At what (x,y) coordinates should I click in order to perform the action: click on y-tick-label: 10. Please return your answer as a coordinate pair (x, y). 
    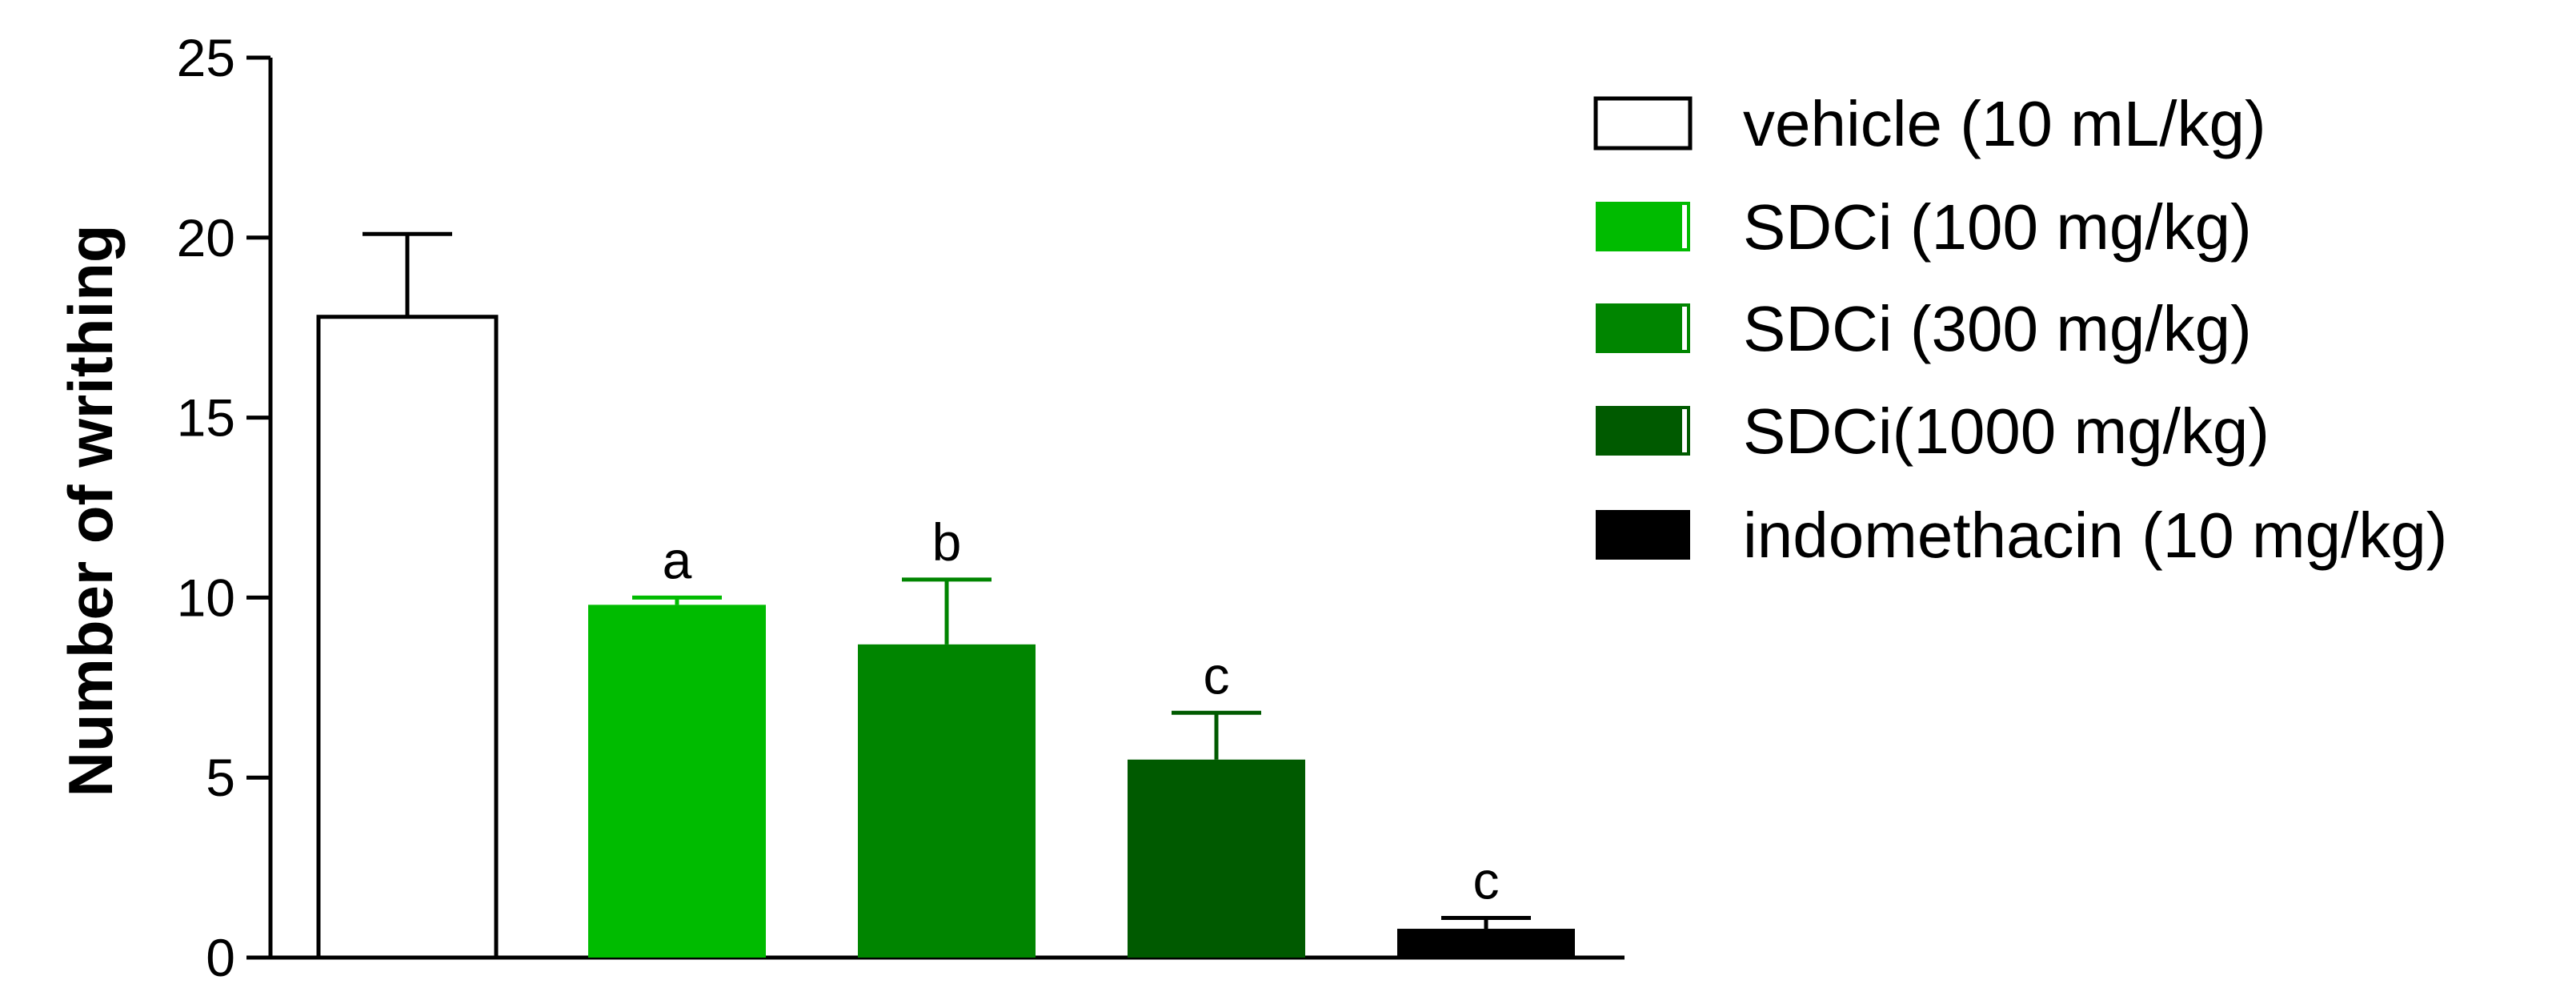
    Looking at the image, I should click on (206, 597).